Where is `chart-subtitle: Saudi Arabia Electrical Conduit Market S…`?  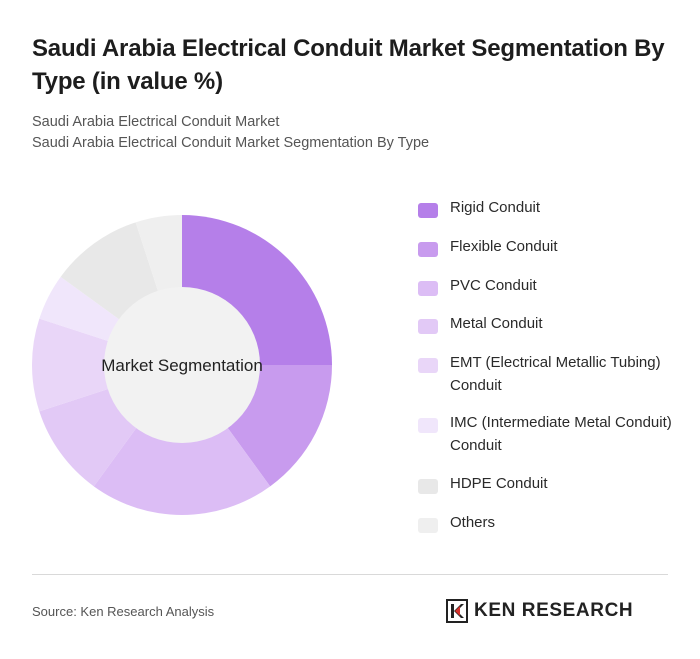
chart-subtitle: Saudi Arabia Electrical Conduit Market S… is located at coordinates (230, 133).